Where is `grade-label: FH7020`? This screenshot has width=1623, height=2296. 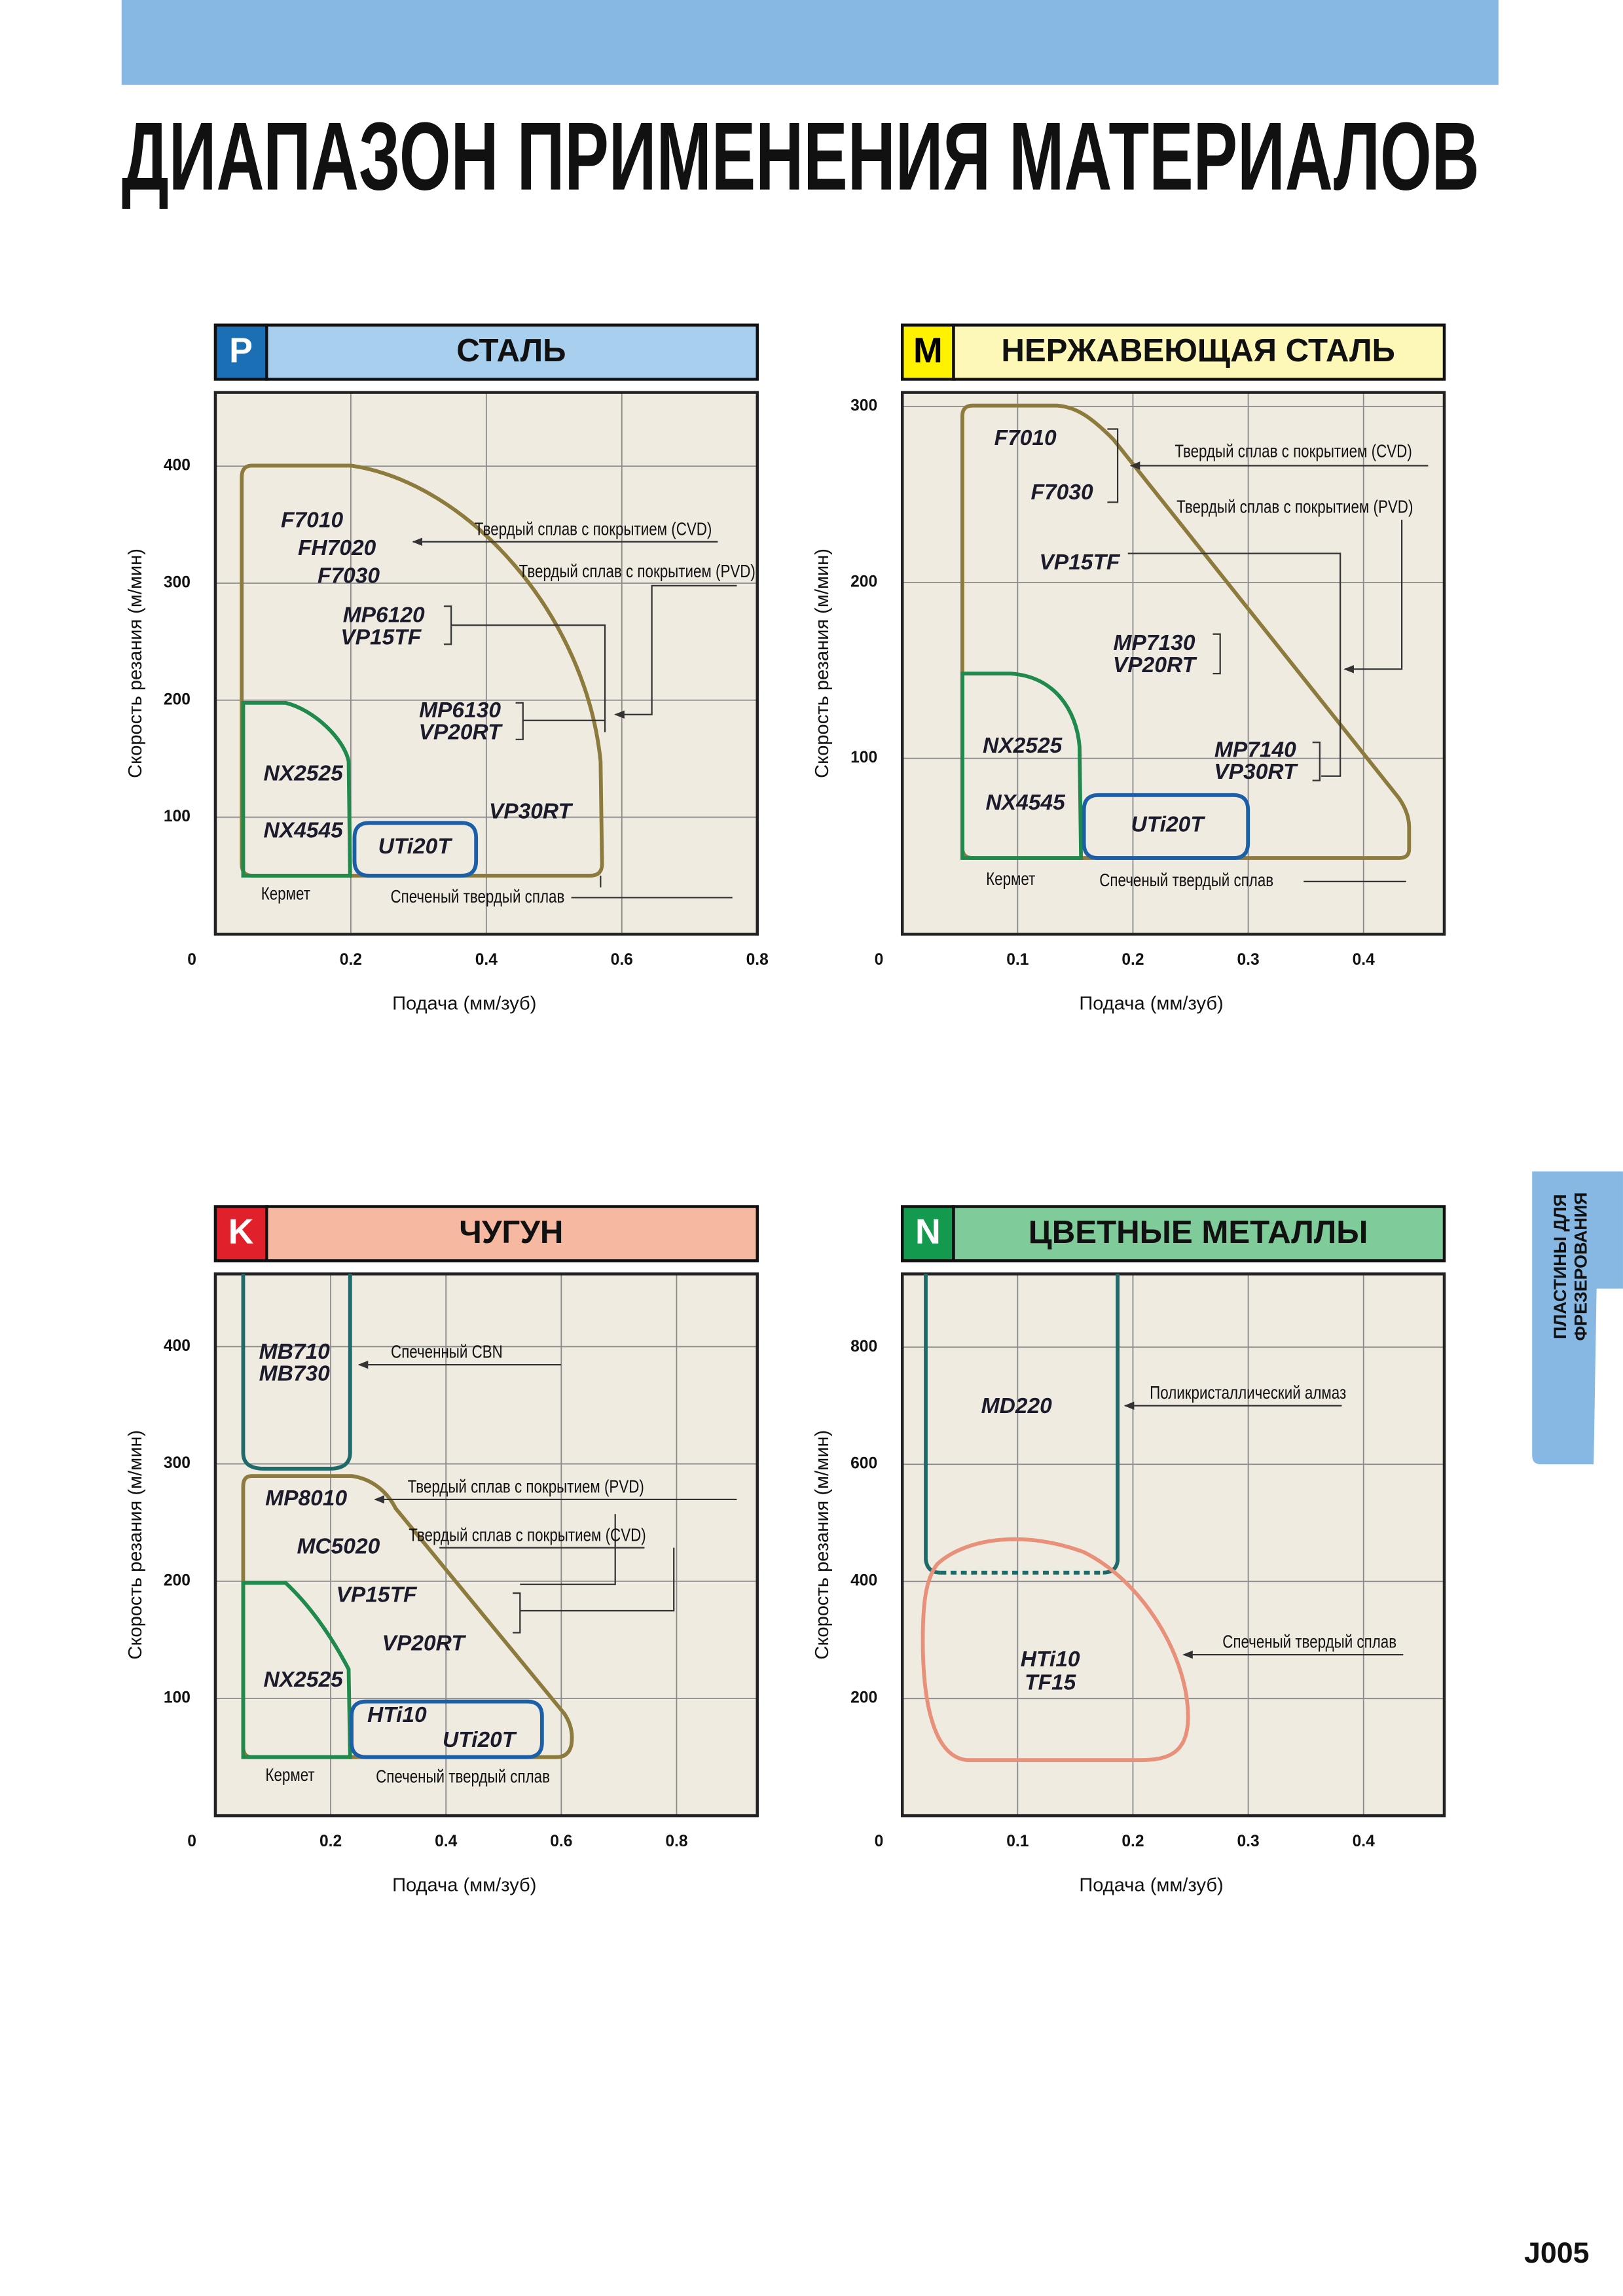 grade-label: FH7020 is located at coordinates (337, 548).